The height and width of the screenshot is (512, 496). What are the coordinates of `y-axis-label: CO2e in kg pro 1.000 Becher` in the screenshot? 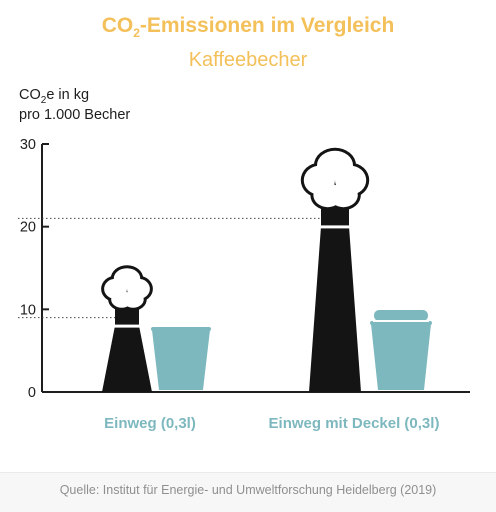 It's located at (75, 105).